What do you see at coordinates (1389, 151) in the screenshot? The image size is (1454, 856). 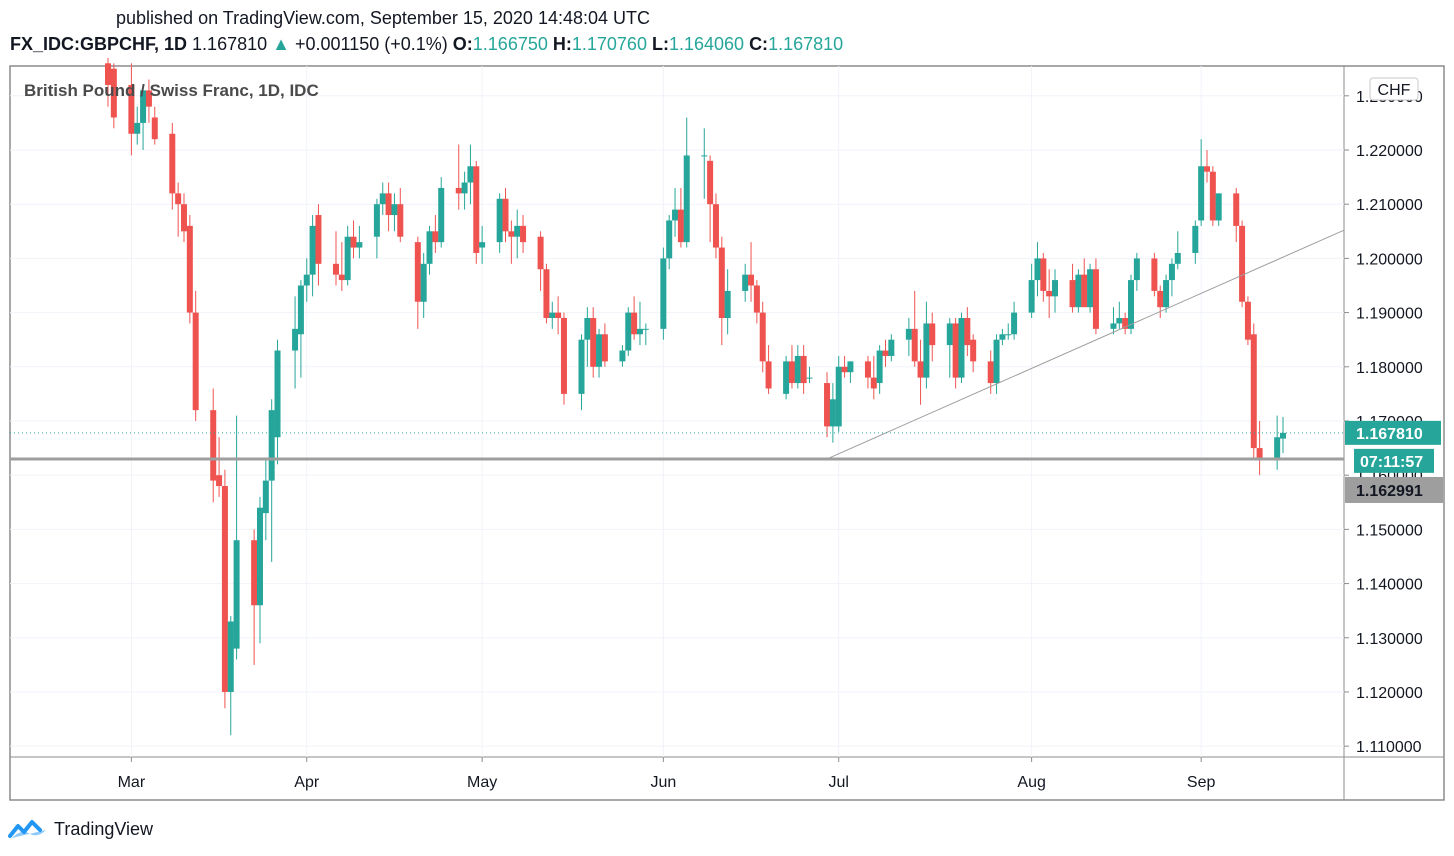 I see `y-tick-label: 1.220000` at bounding box center [1389, 151].